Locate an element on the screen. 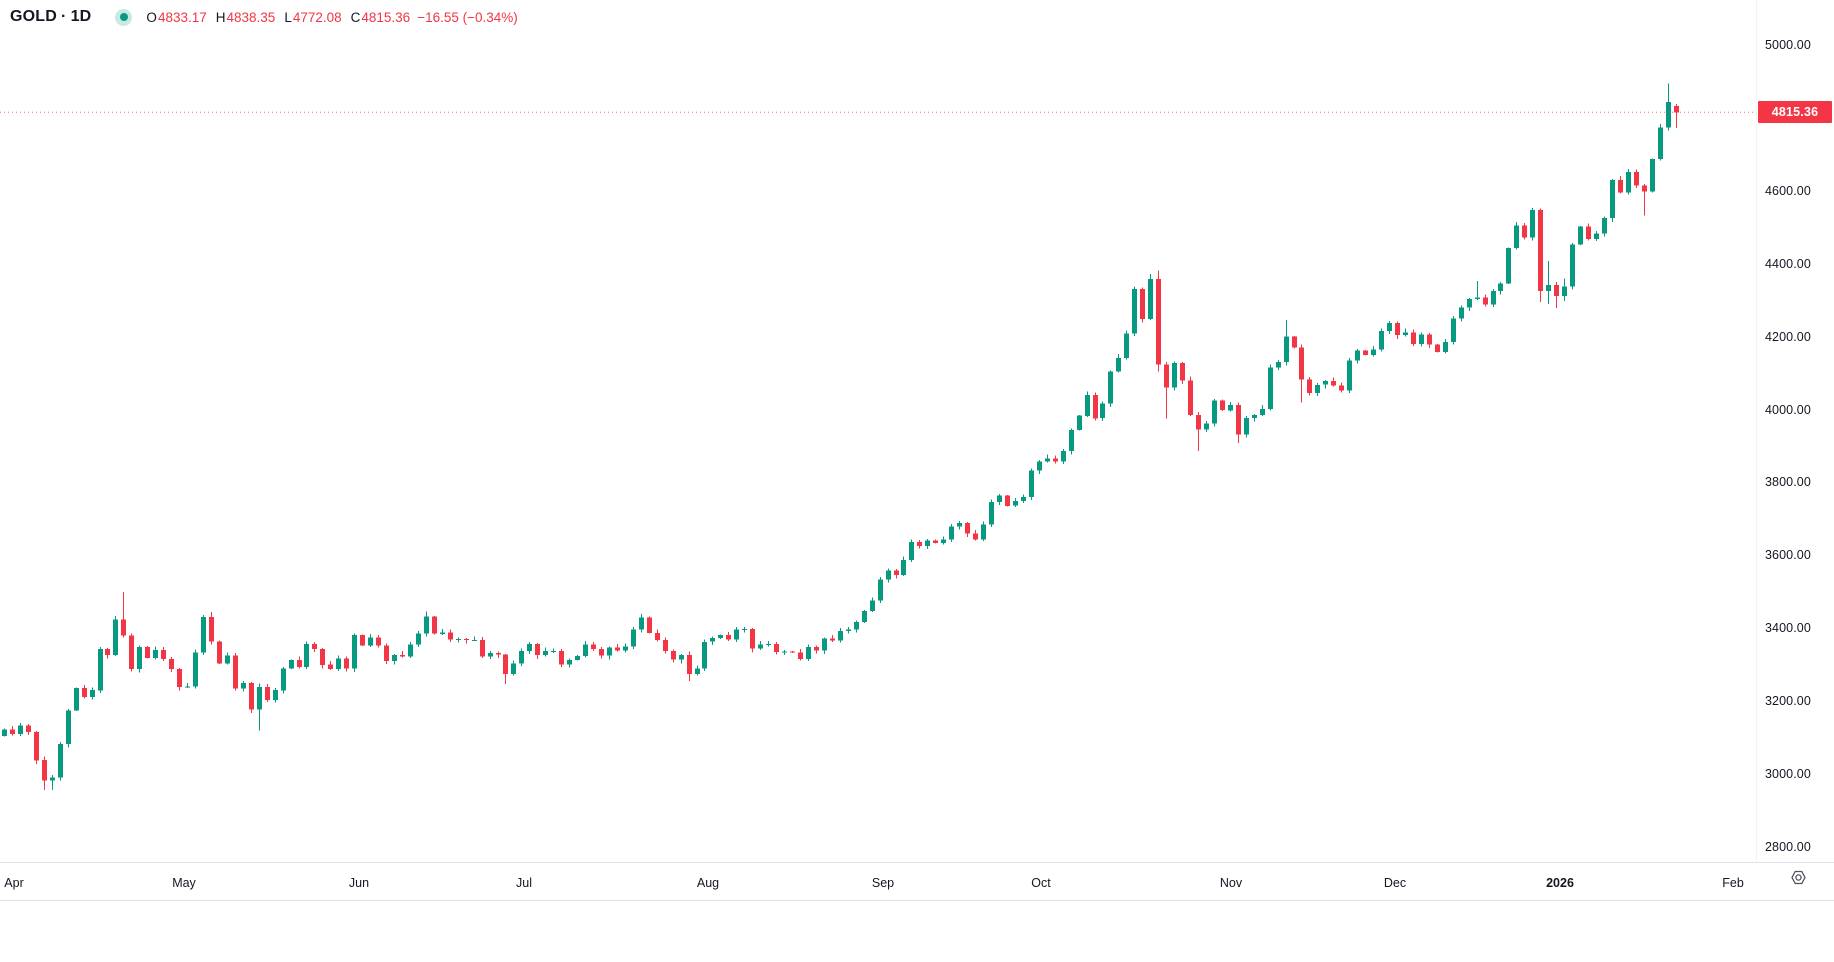 This screenshot has width=1834, height=962. close-label: C is located at coordinates (355, 17).